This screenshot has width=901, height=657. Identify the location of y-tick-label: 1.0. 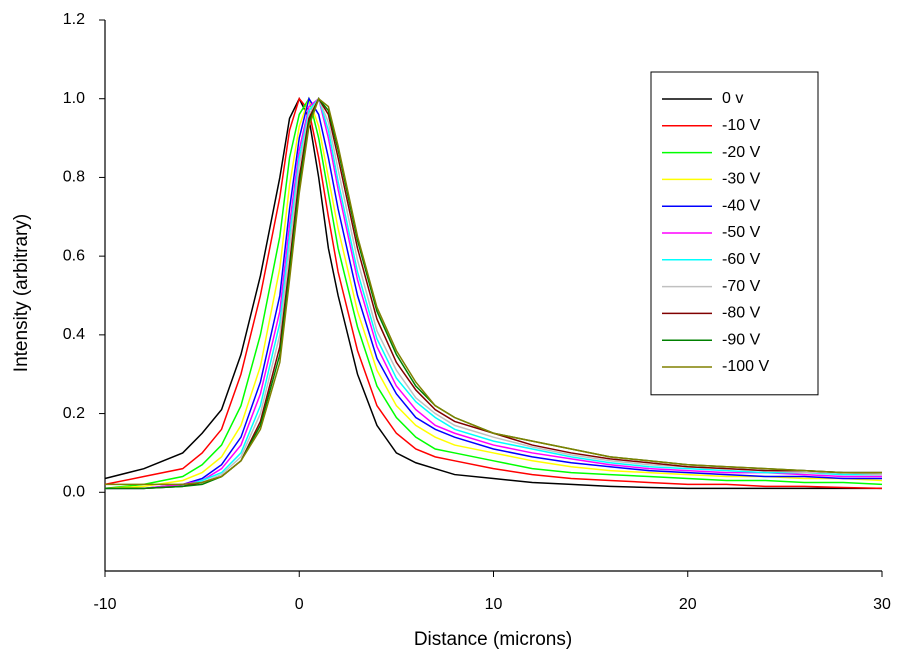
(74, 98).